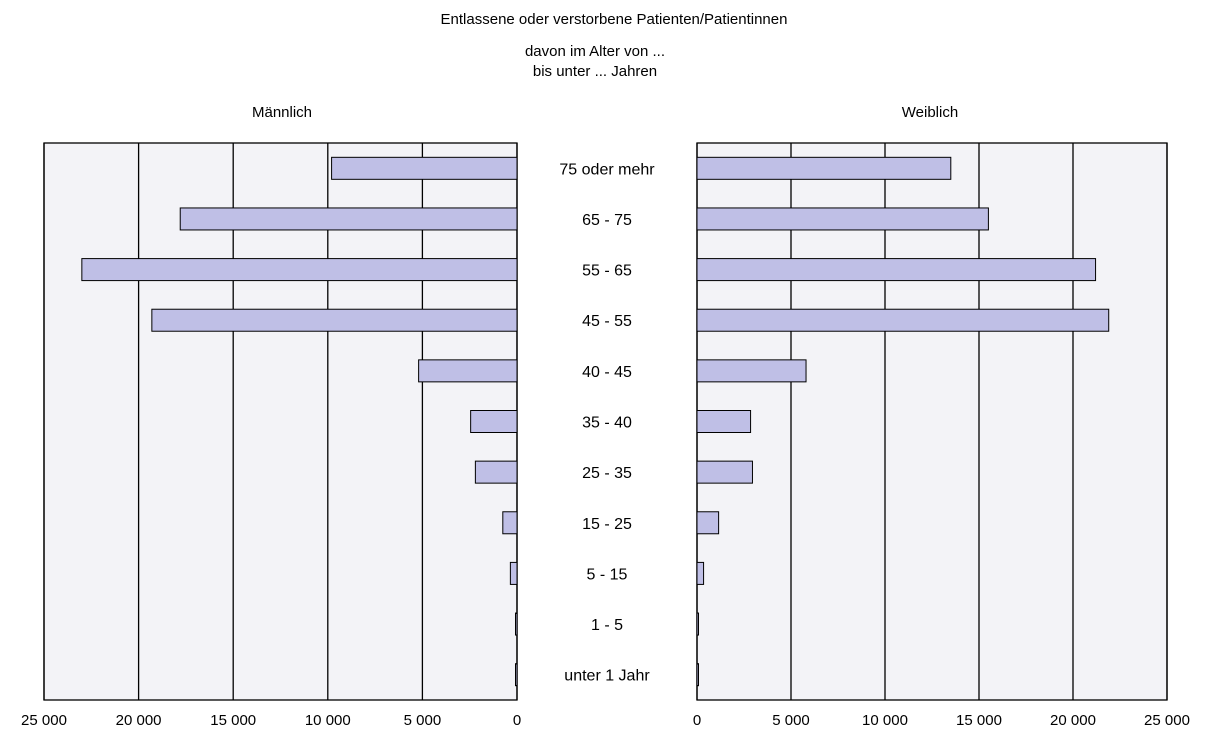 The image size is (1210, 736). What do you see at coordinates (697, 720) in the screenshot?
I see `tick-label-female: 0` at bounding box center [697, 720].